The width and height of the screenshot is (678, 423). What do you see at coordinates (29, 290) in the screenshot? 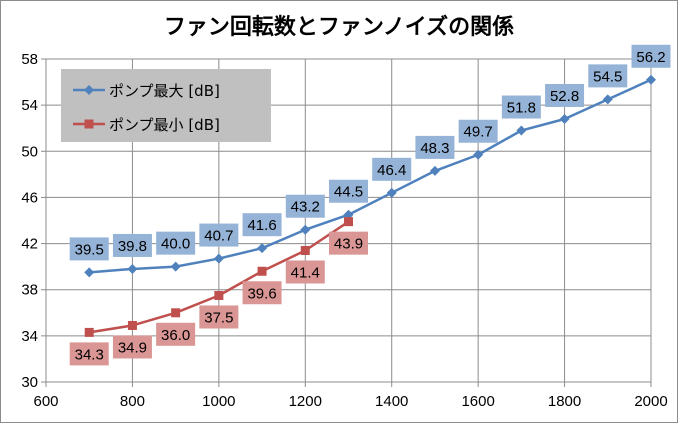
I see `y-tick-label: 38` at bounding box center [29, 290].